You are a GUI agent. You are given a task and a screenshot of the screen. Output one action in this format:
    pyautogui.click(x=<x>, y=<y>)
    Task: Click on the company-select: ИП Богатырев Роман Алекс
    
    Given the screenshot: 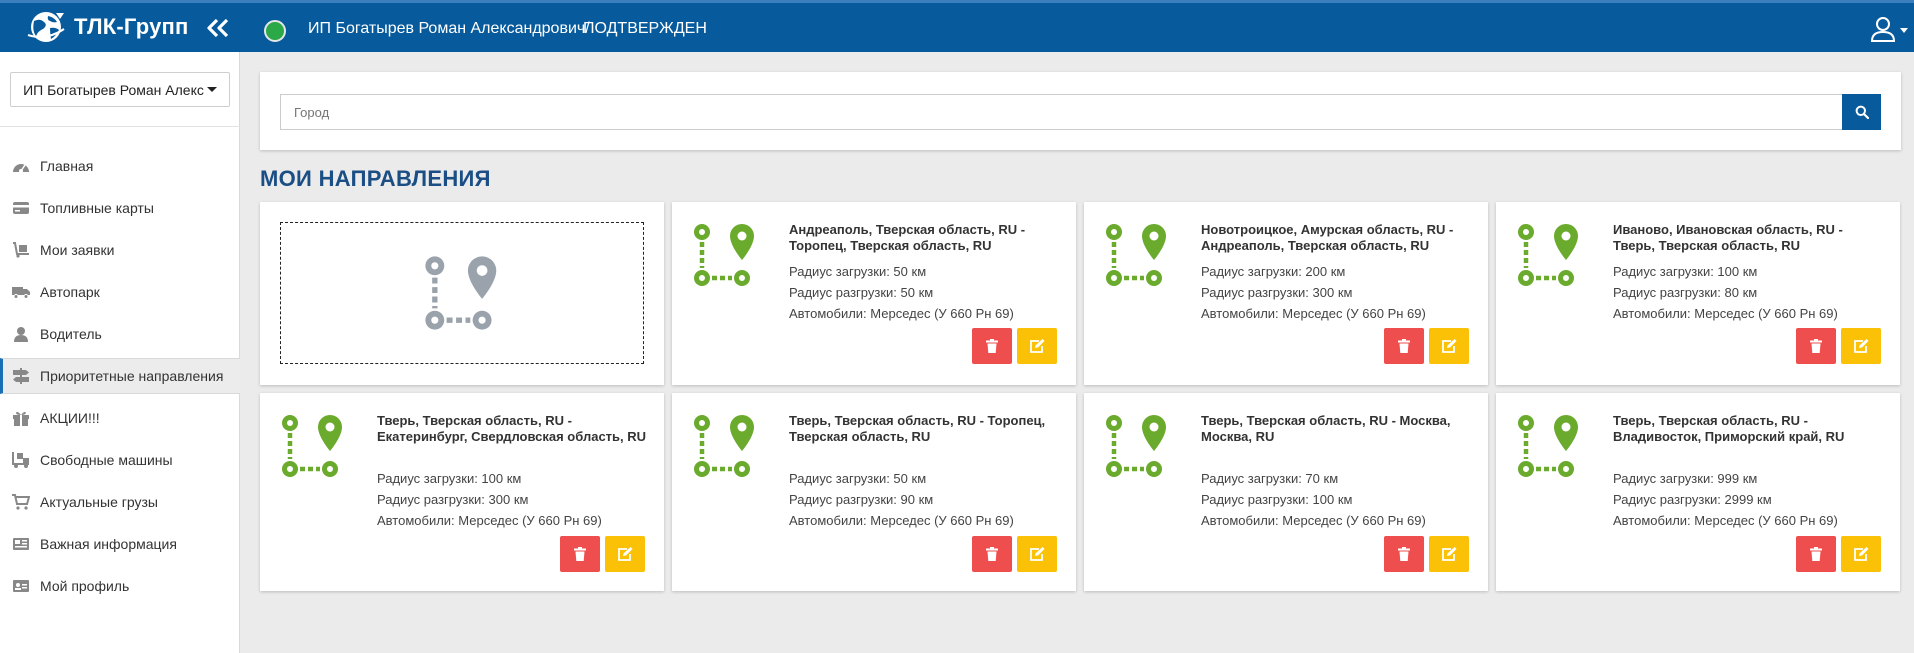 What is the action you would take?
    pyautogui.click(x=120, y=89)
    